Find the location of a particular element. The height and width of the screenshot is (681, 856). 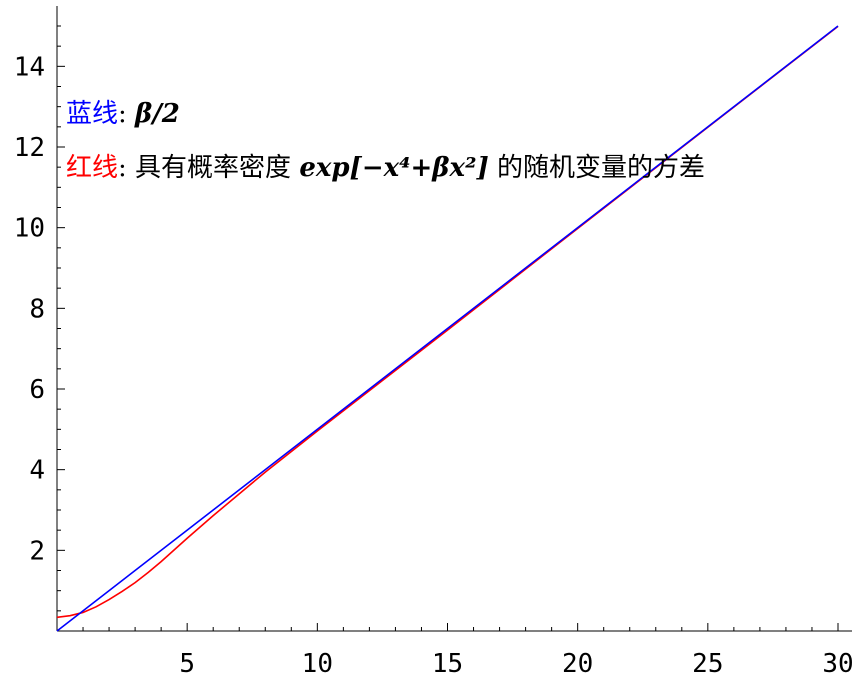

x-tick-label: 25 is located at coordinates (707, 664).